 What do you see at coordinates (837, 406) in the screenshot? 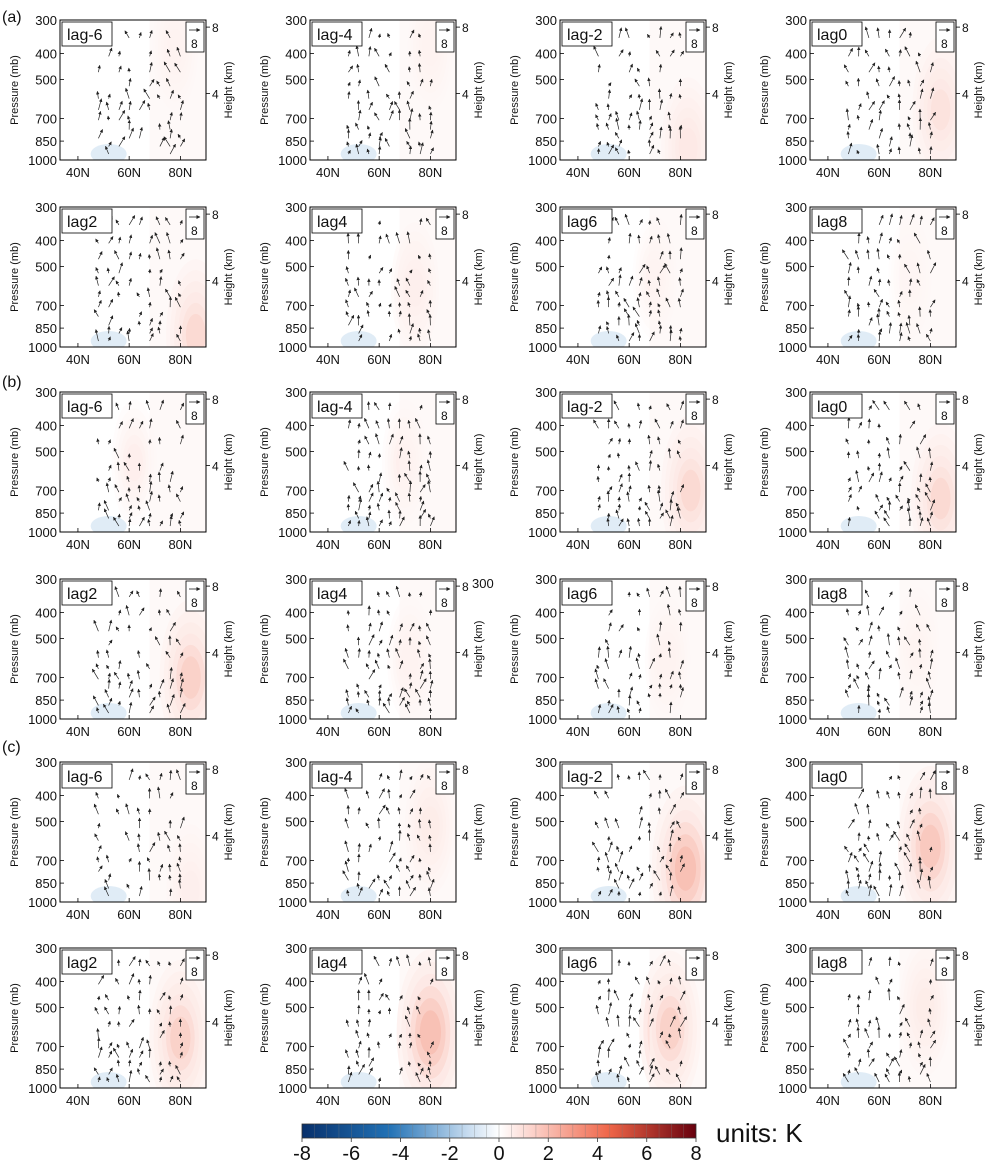
I see `lag-label: lag0` at bounding box center [837, 406].